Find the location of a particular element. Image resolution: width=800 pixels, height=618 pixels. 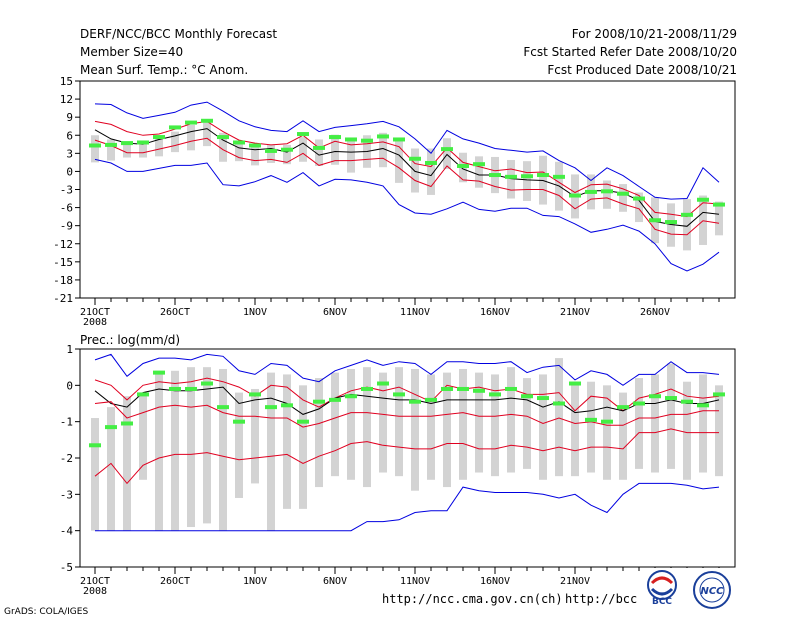

started-date: Fcst Started Refer Date 2008/10/20 is located at coordinates (630, 52).